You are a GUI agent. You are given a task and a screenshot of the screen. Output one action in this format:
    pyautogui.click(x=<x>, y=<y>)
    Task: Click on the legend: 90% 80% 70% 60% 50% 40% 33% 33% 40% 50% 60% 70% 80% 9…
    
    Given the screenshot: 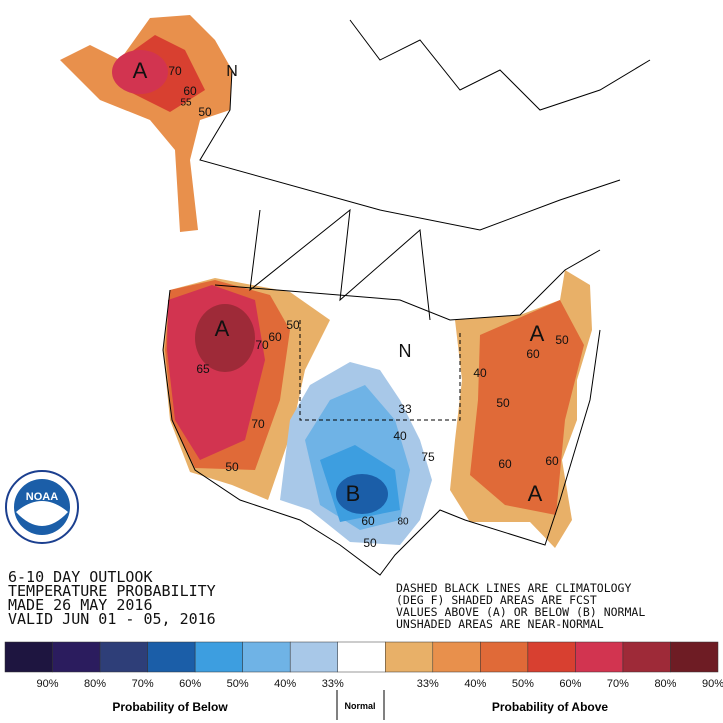 What is the action you would take?
    pyautogui.click(x=363, y=665)
    